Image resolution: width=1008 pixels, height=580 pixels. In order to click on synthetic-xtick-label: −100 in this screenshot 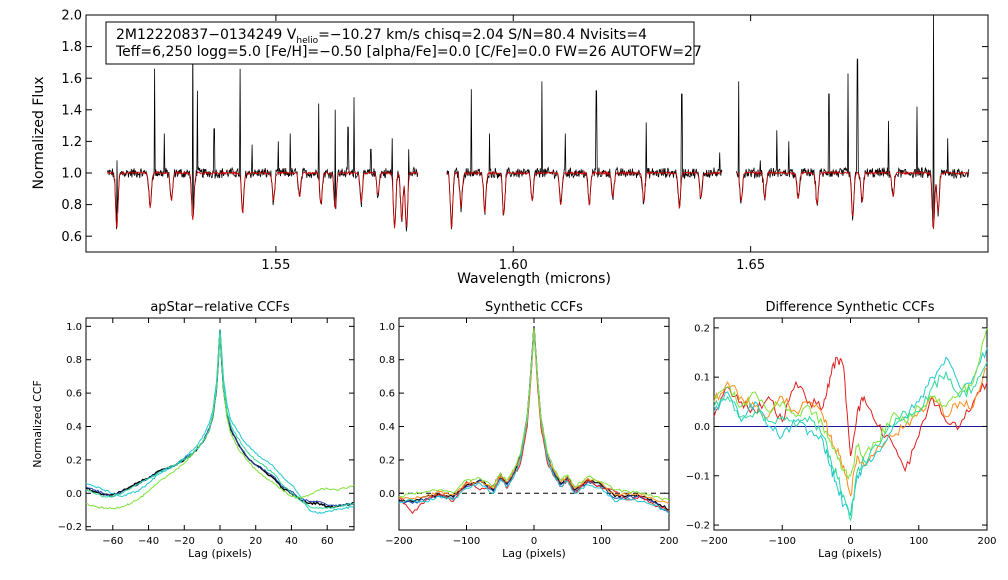, I will do `click(466, 541)`.